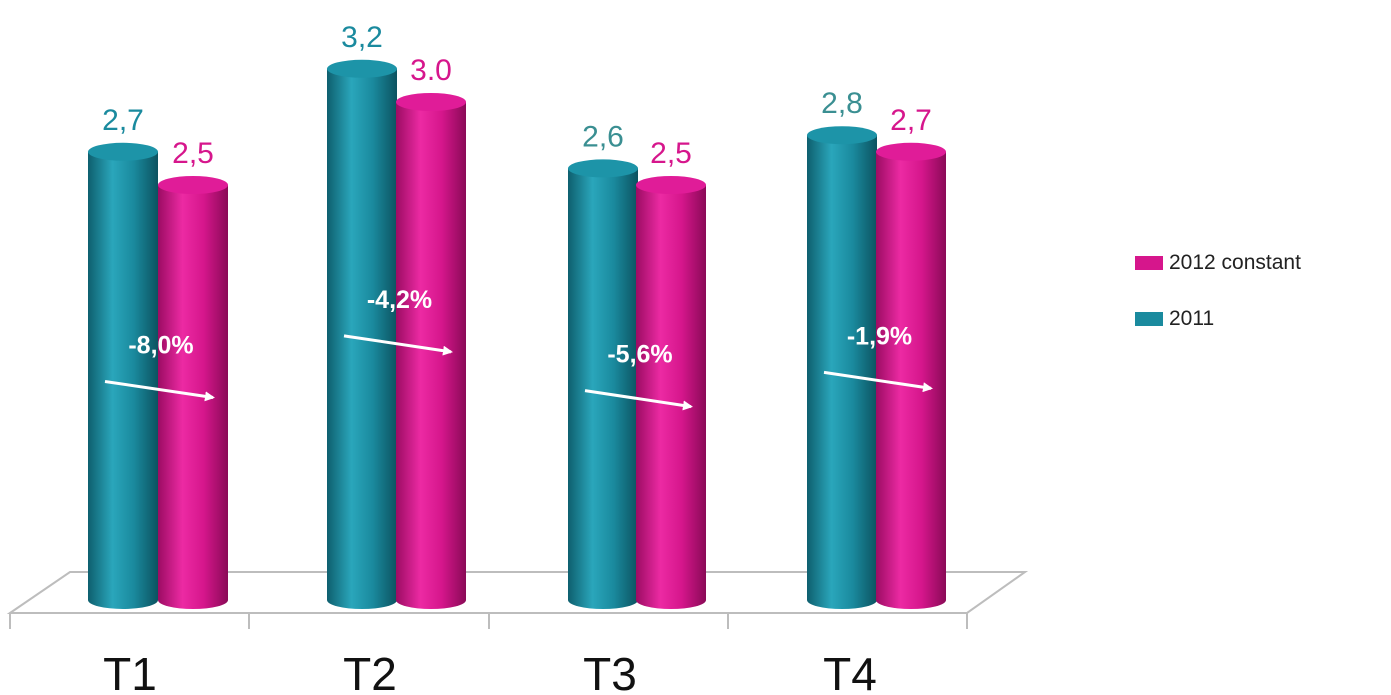 The image size is (1391, 695). I want to click on change-label: -1,9%, so click(879, 336).